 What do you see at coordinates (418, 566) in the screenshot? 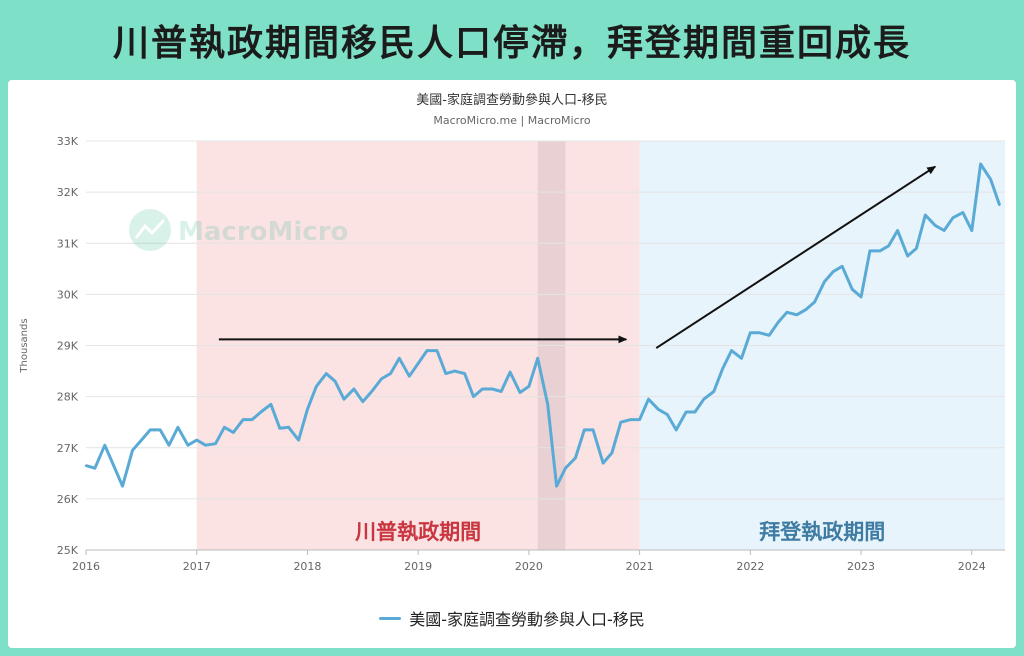
I see `x-tick-label: 2019` at bounding box center [418, 566].